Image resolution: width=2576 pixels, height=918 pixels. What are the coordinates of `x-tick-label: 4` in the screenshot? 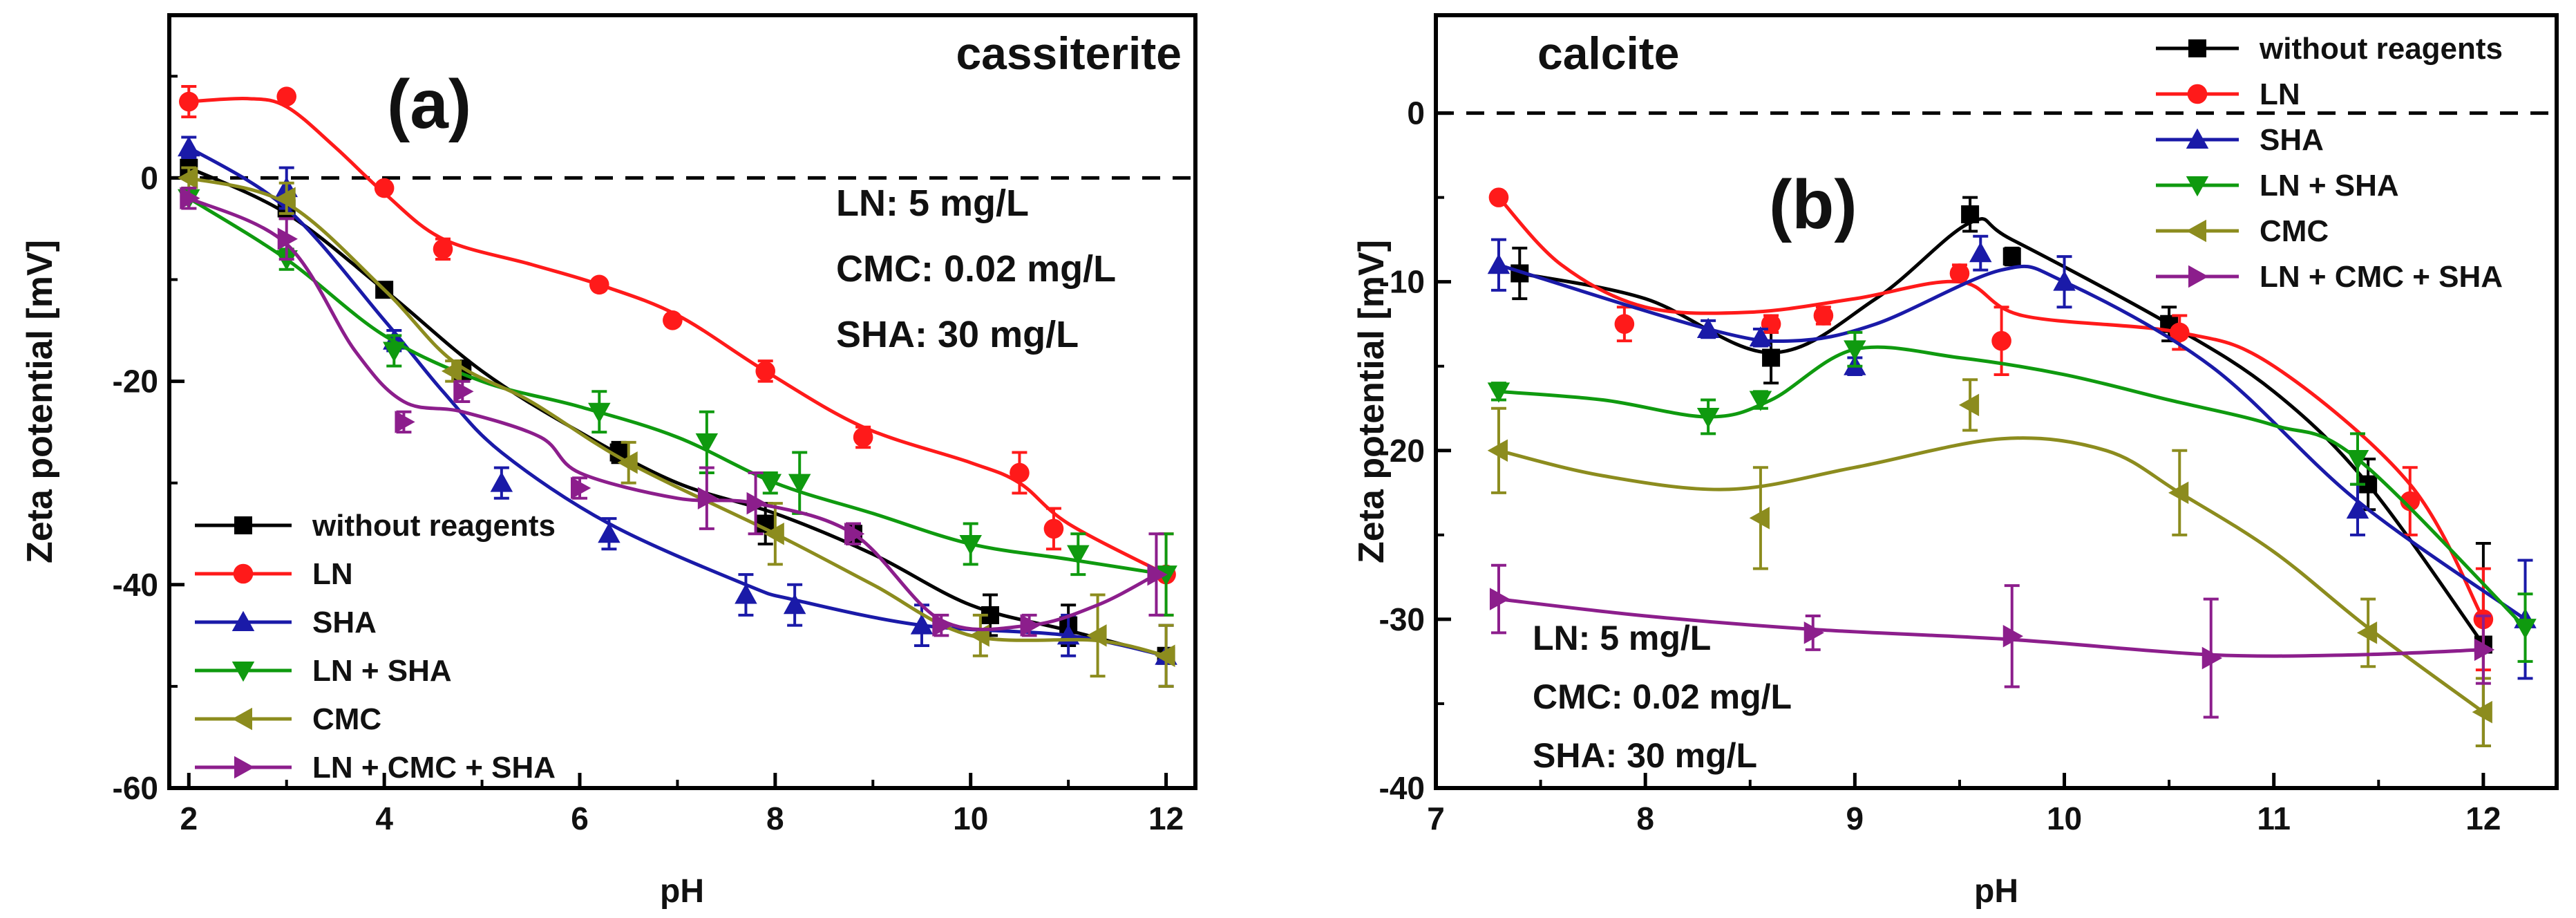 It's located at (384, 818).